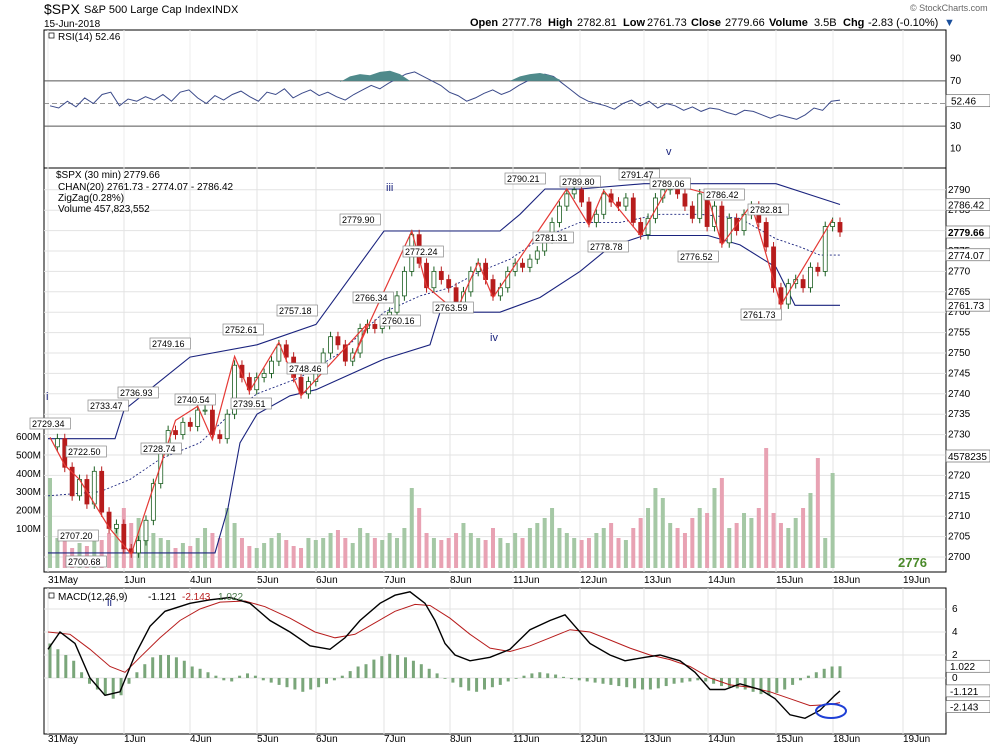  I want to click on pivot-label: 2707.20, so click(76, 536).